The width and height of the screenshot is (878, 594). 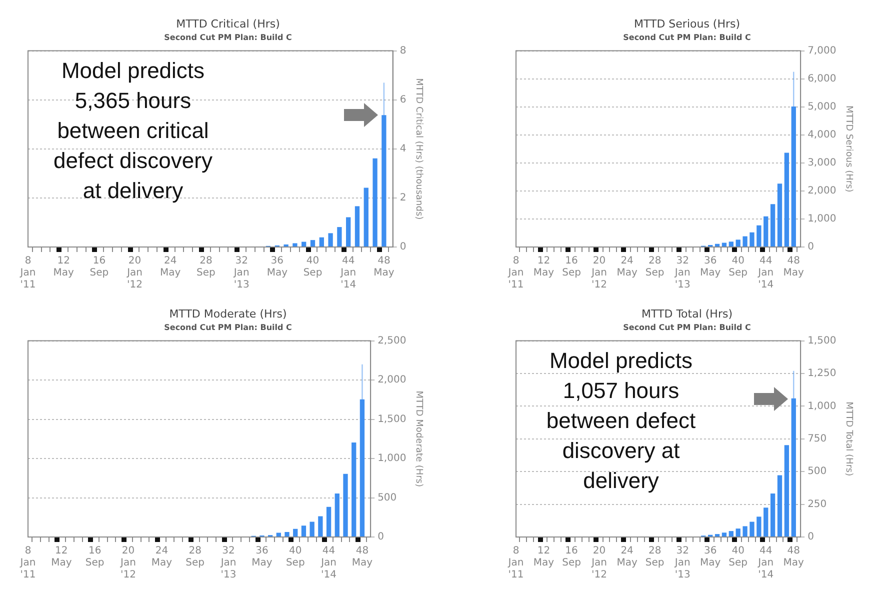 I want to click on y-tick-label: 8, so click(x=403, y=50).